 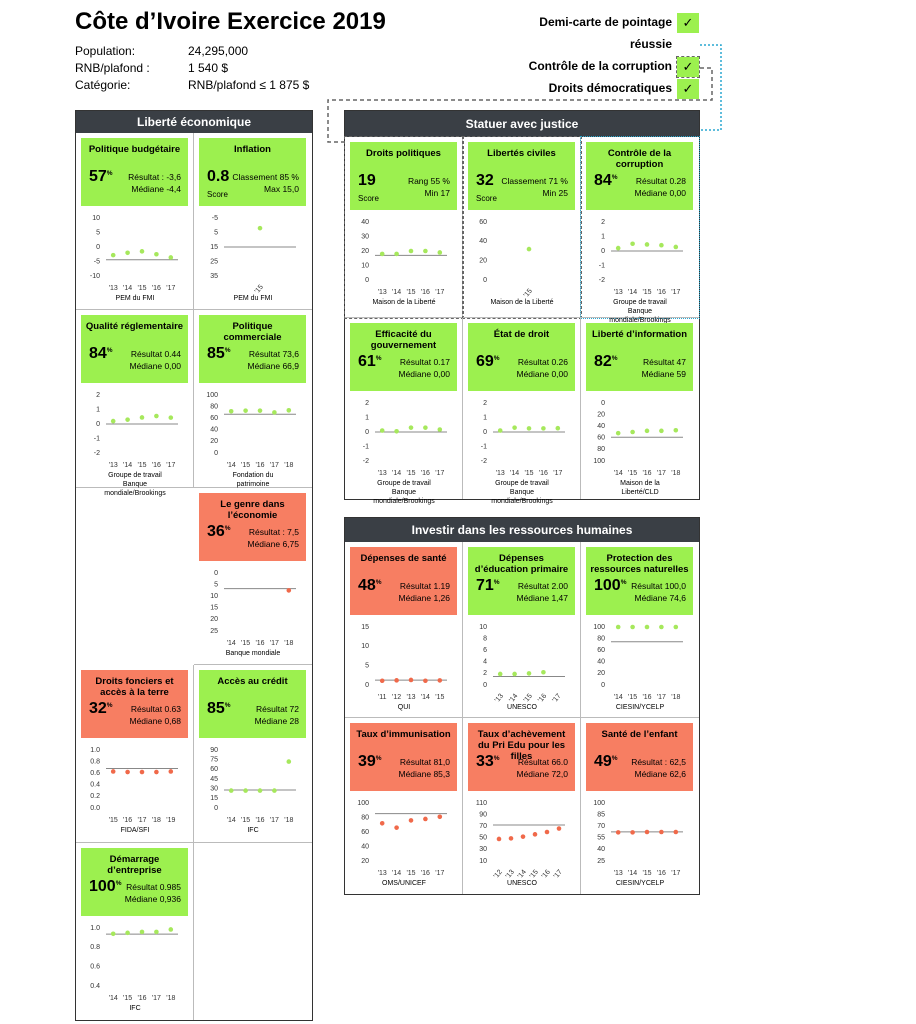 I want to click on median: Max 15,0, so click(x=281, y=189).